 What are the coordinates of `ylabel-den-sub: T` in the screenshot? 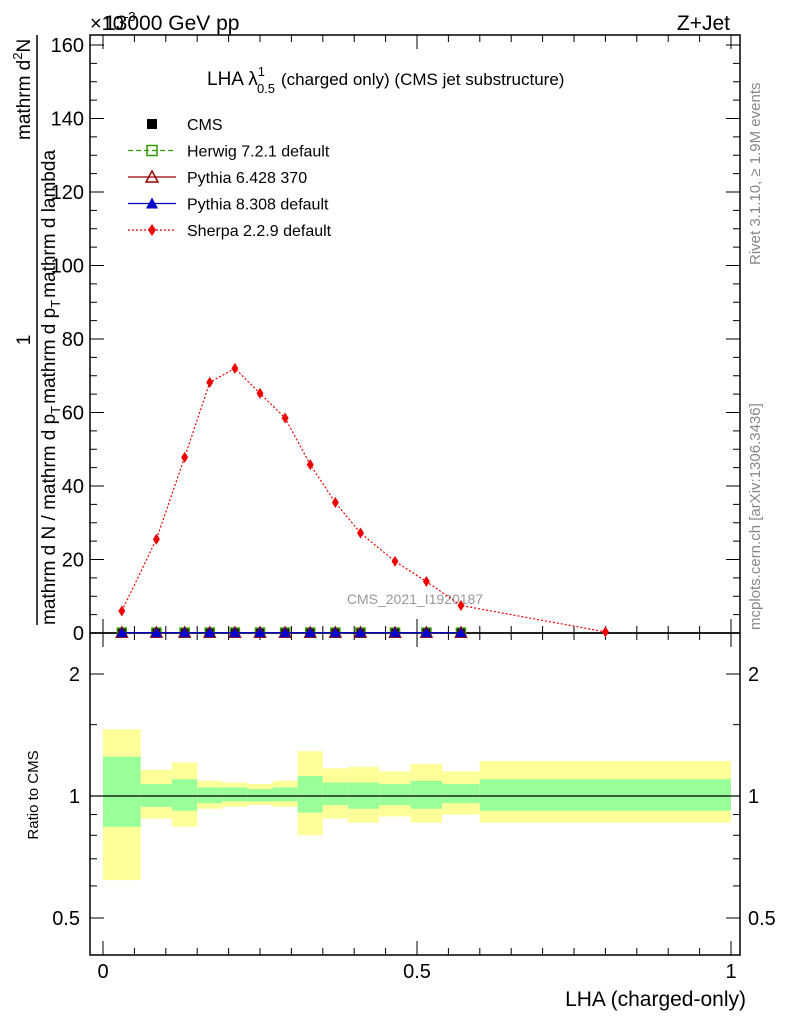 It's located at (55, 410).